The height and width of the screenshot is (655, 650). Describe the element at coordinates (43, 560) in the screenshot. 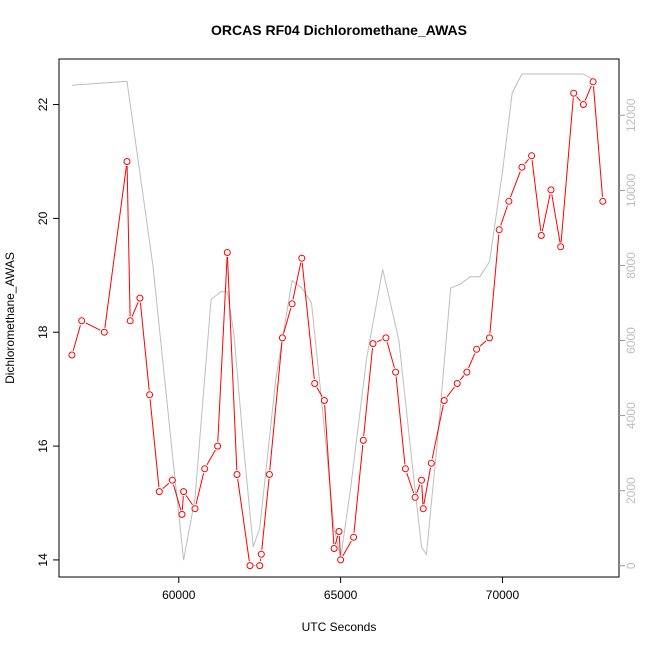

I see `y-tick-label: 14` at that location.